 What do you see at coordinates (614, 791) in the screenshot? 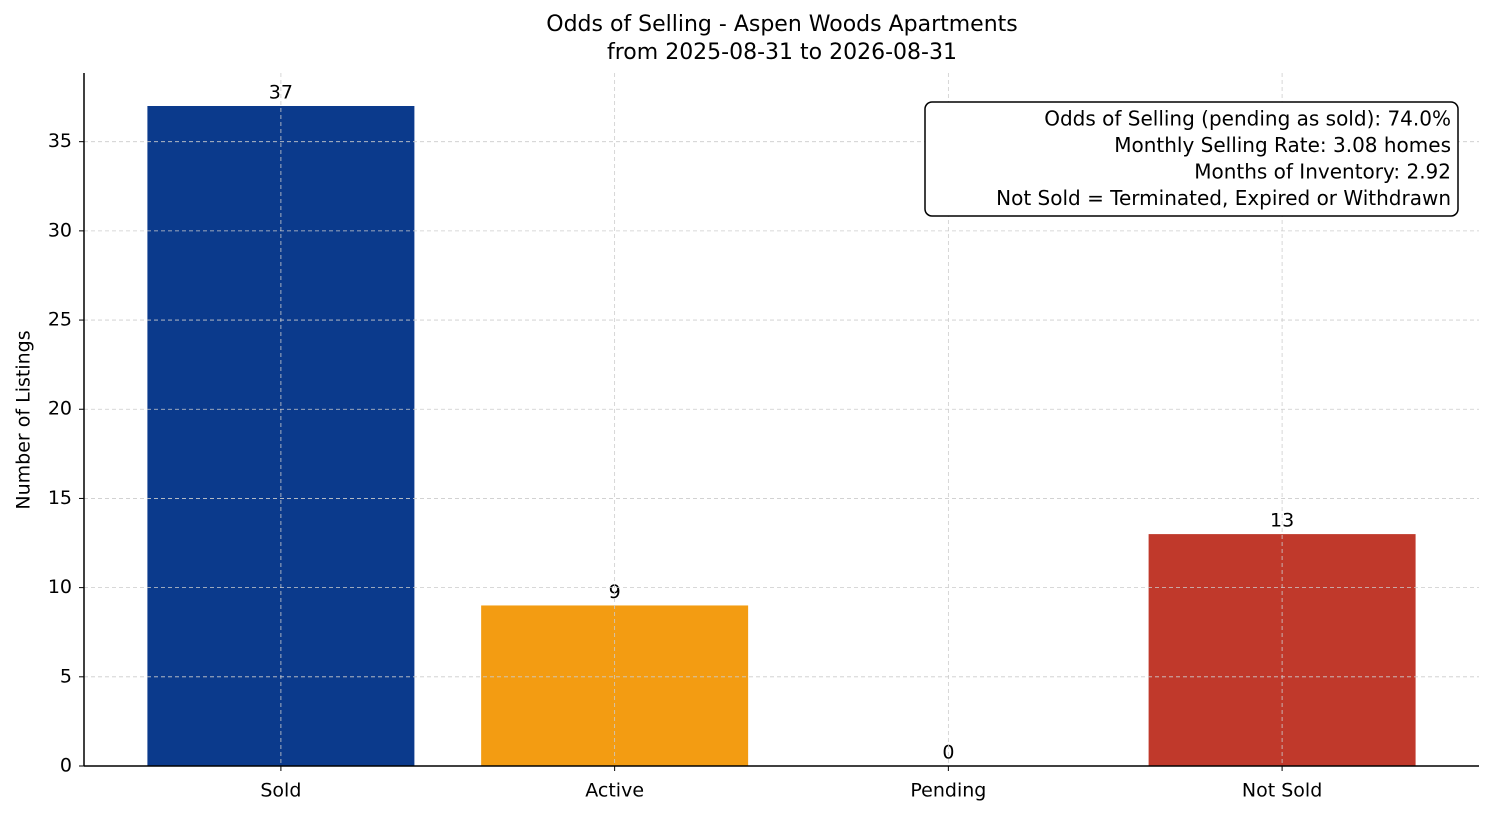
I see `x-tick-label: Active` at bounding box center [614, 791].